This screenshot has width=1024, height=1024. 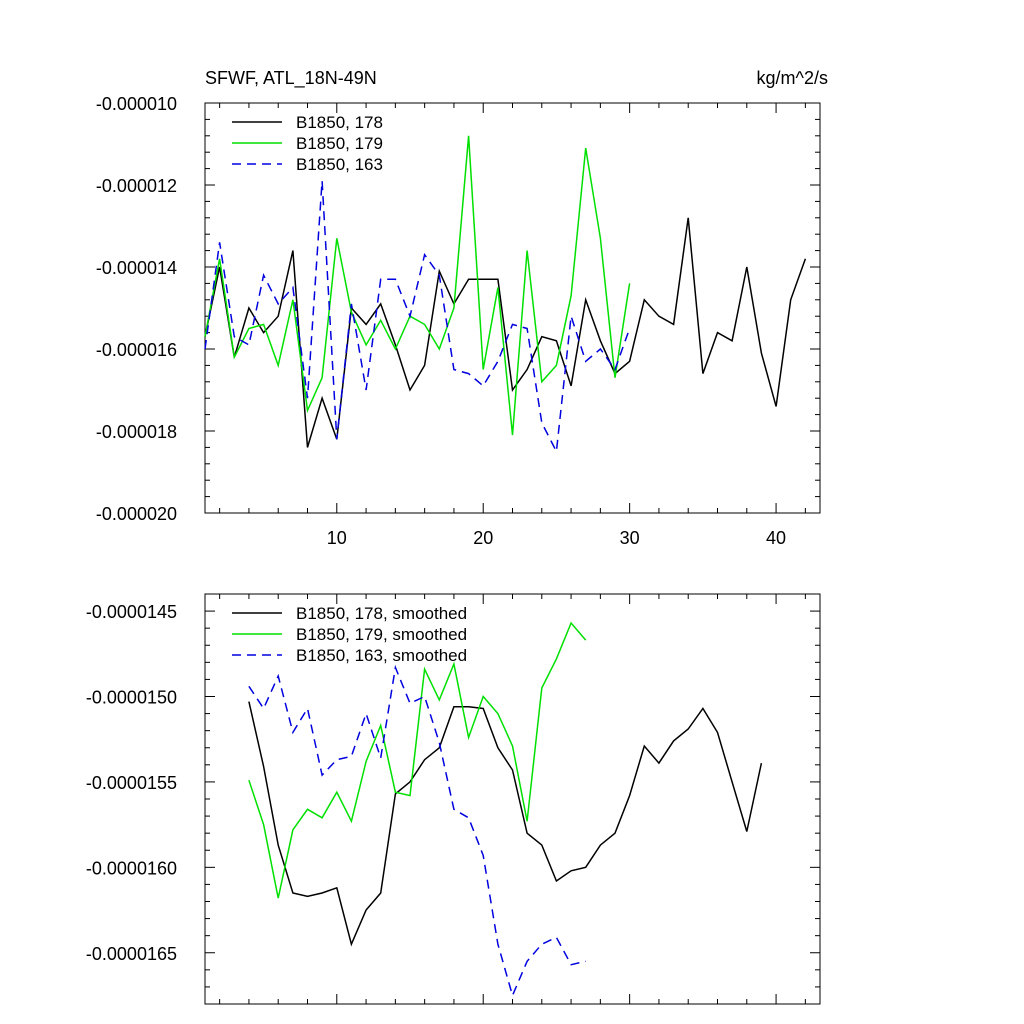 What do you see at coordinates (136, 104) in the screenshot?
I see `y-tick-label: -0.000010` at bounding box center [136, 104].